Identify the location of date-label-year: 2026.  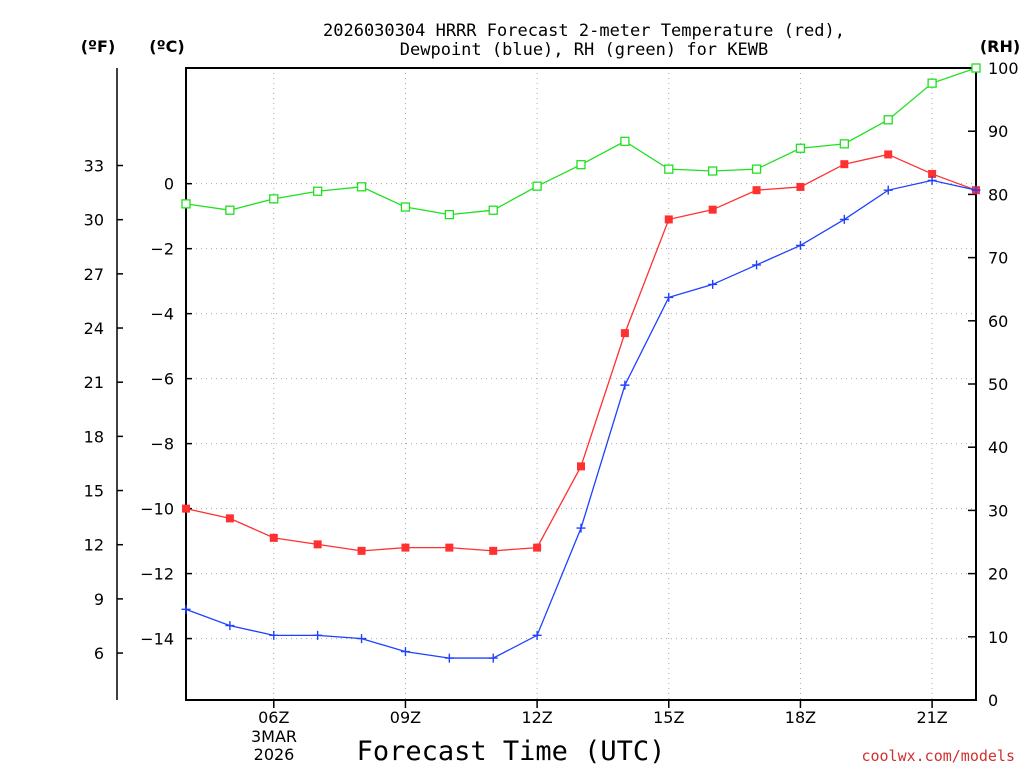
(274, 754).